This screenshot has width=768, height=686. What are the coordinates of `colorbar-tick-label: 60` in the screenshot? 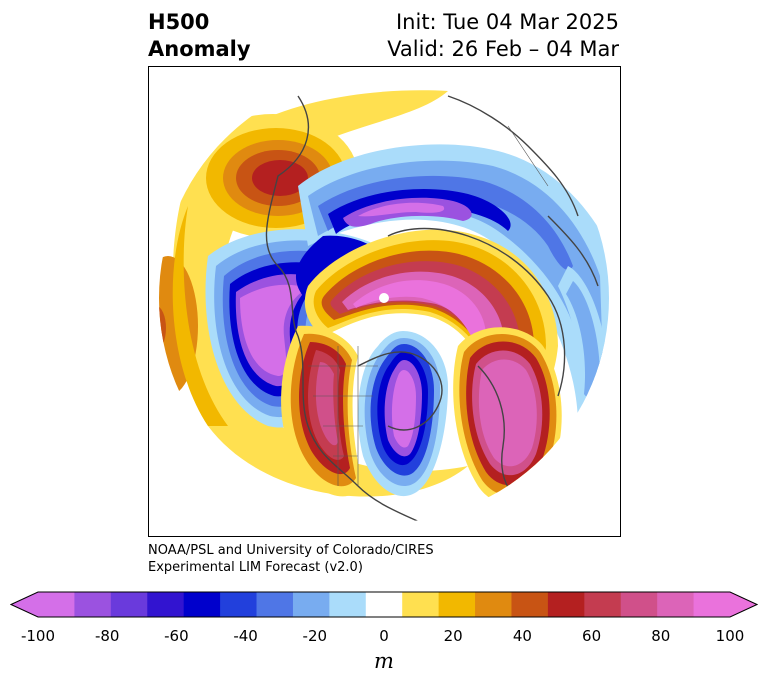 It's located at (592, 636).